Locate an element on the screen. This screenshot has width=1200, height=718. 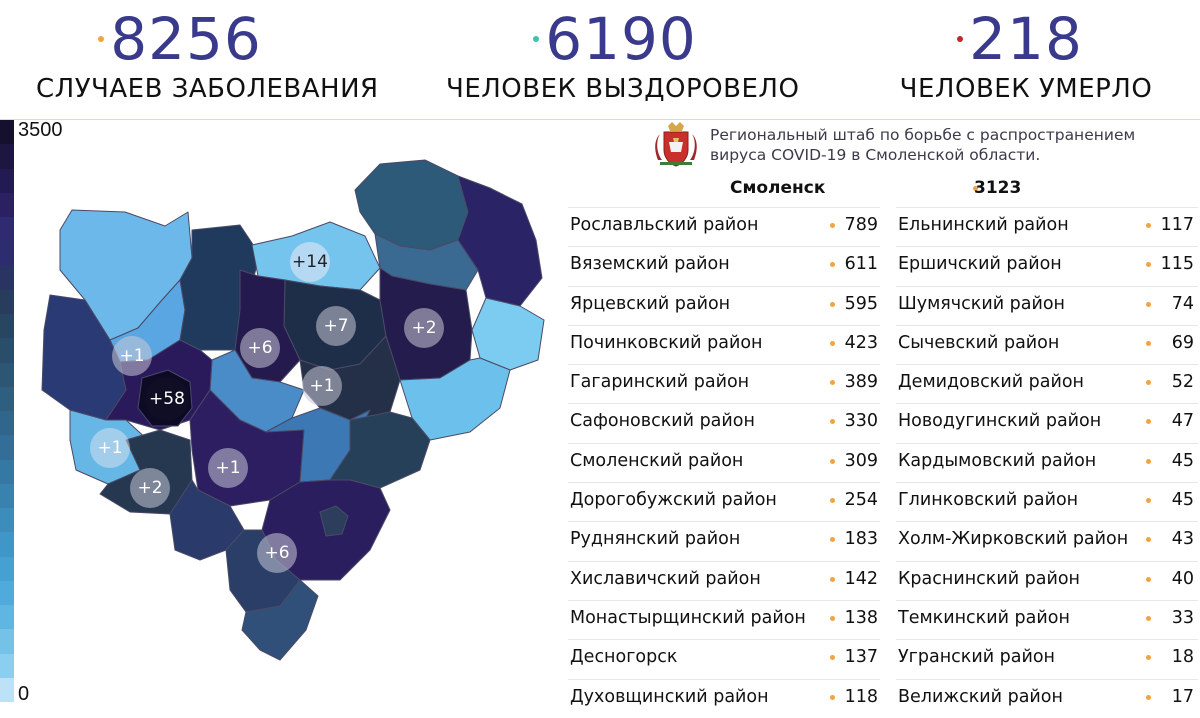
deaths-dot is located at coordinates (960, 39).